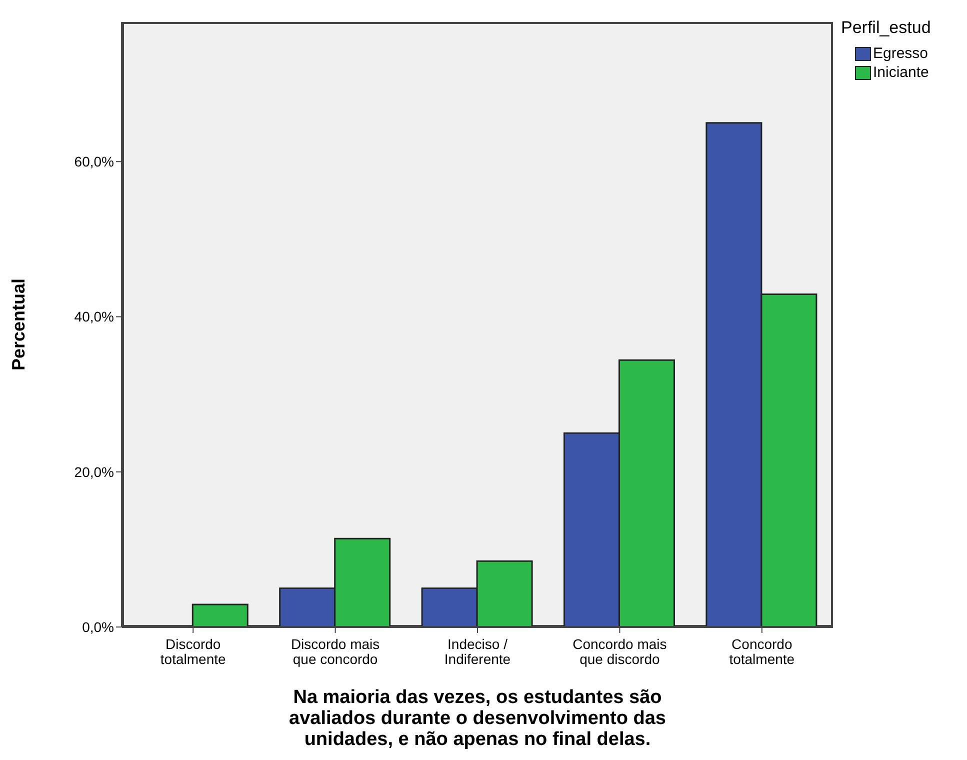 The image size is (967, 760). What do you see at coordinates (98, 626) in the screenshot?
I see `y-tick-label: 0,0%` at bounding box center [98, 626].